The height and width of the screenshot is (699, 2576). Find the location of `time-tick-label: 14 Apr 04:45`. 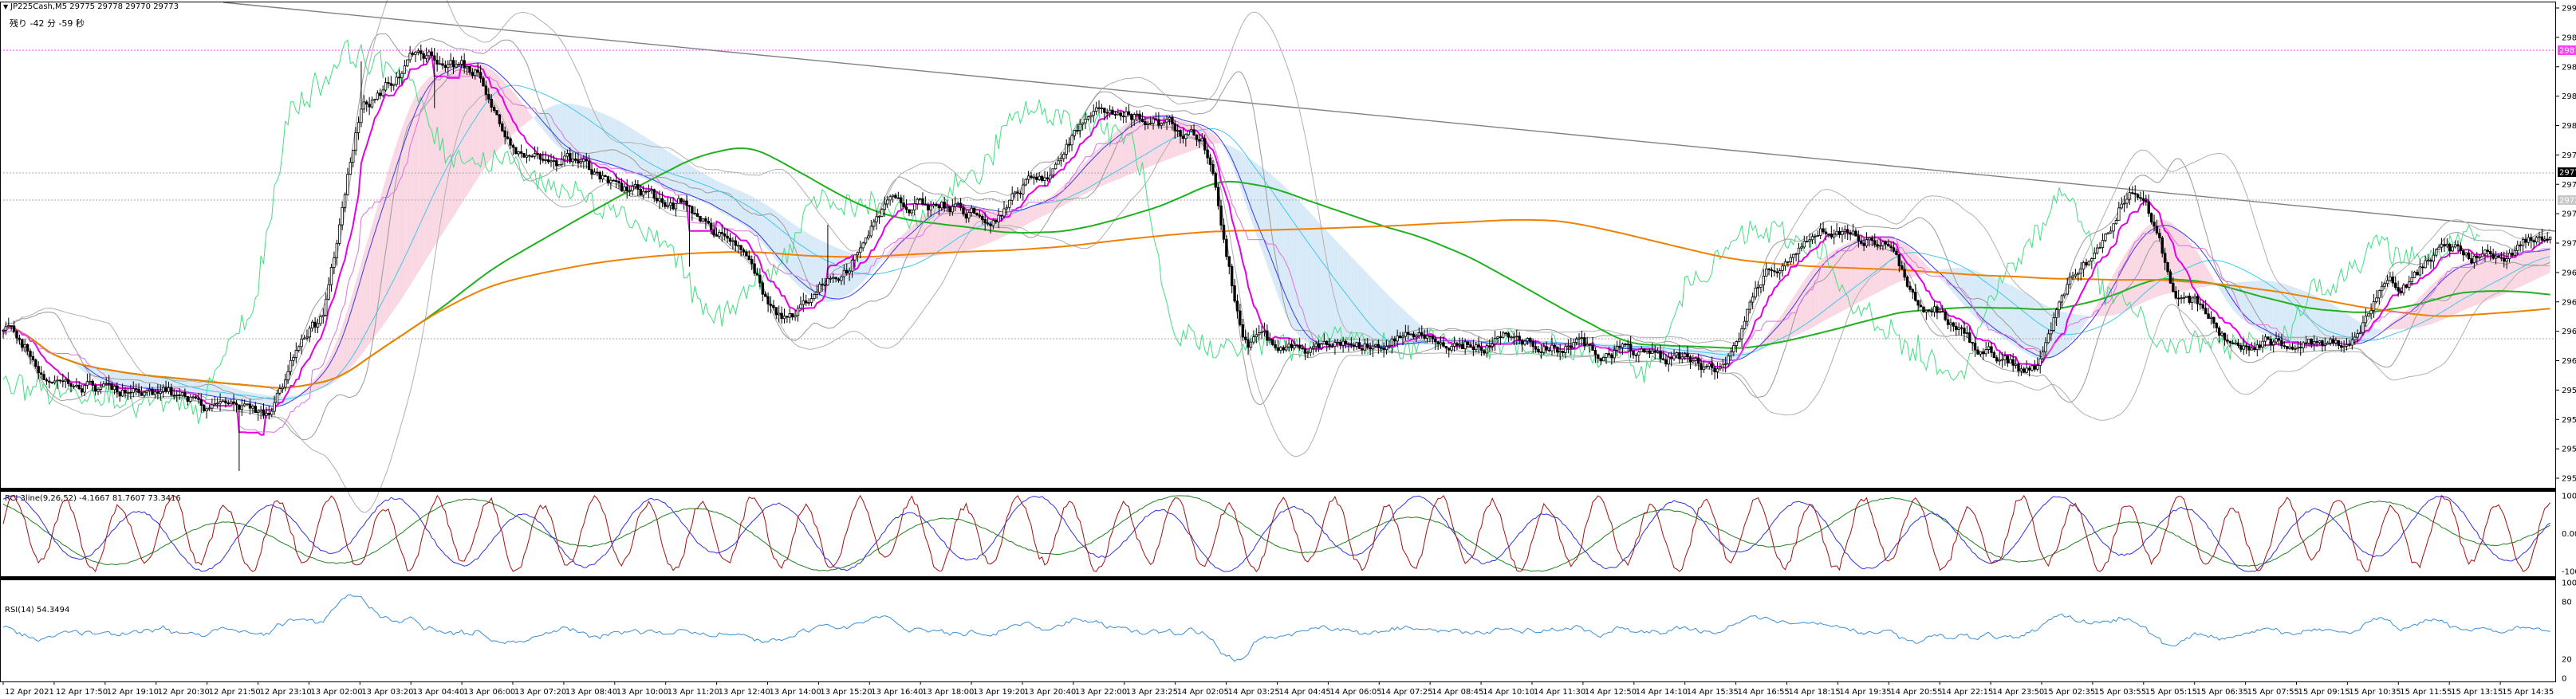

time-tick-label: 14 Apr 04:45 is located at coordinates (1305, 692).